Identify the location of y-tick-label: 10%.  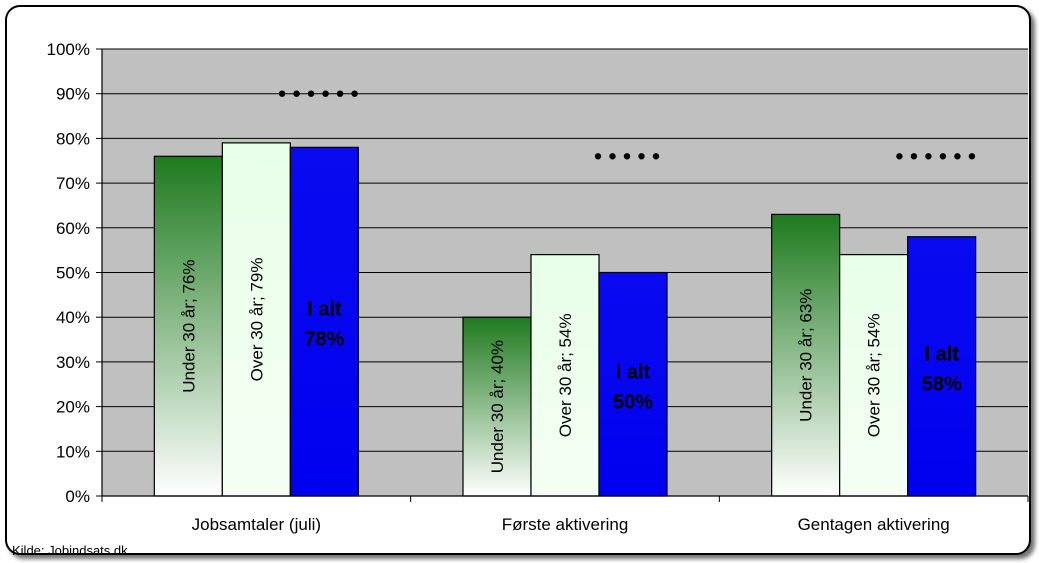
(73, 451).